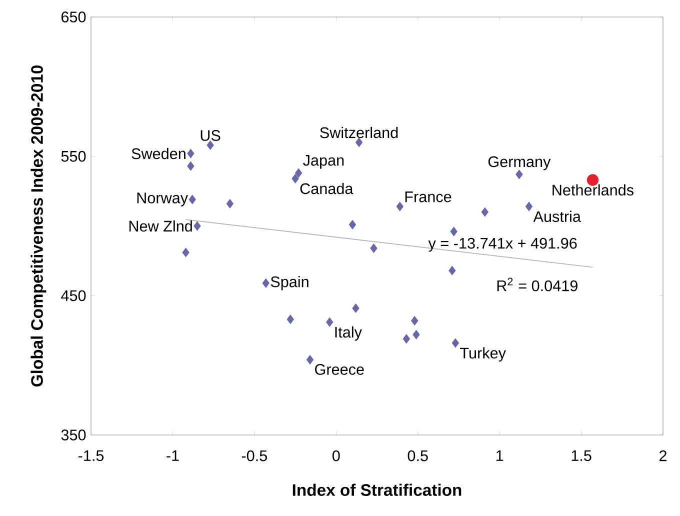  What do you see at coordinates (289, 283) in the screenshot?
I see `annotation: Spain` at bounding box center [289, 283].